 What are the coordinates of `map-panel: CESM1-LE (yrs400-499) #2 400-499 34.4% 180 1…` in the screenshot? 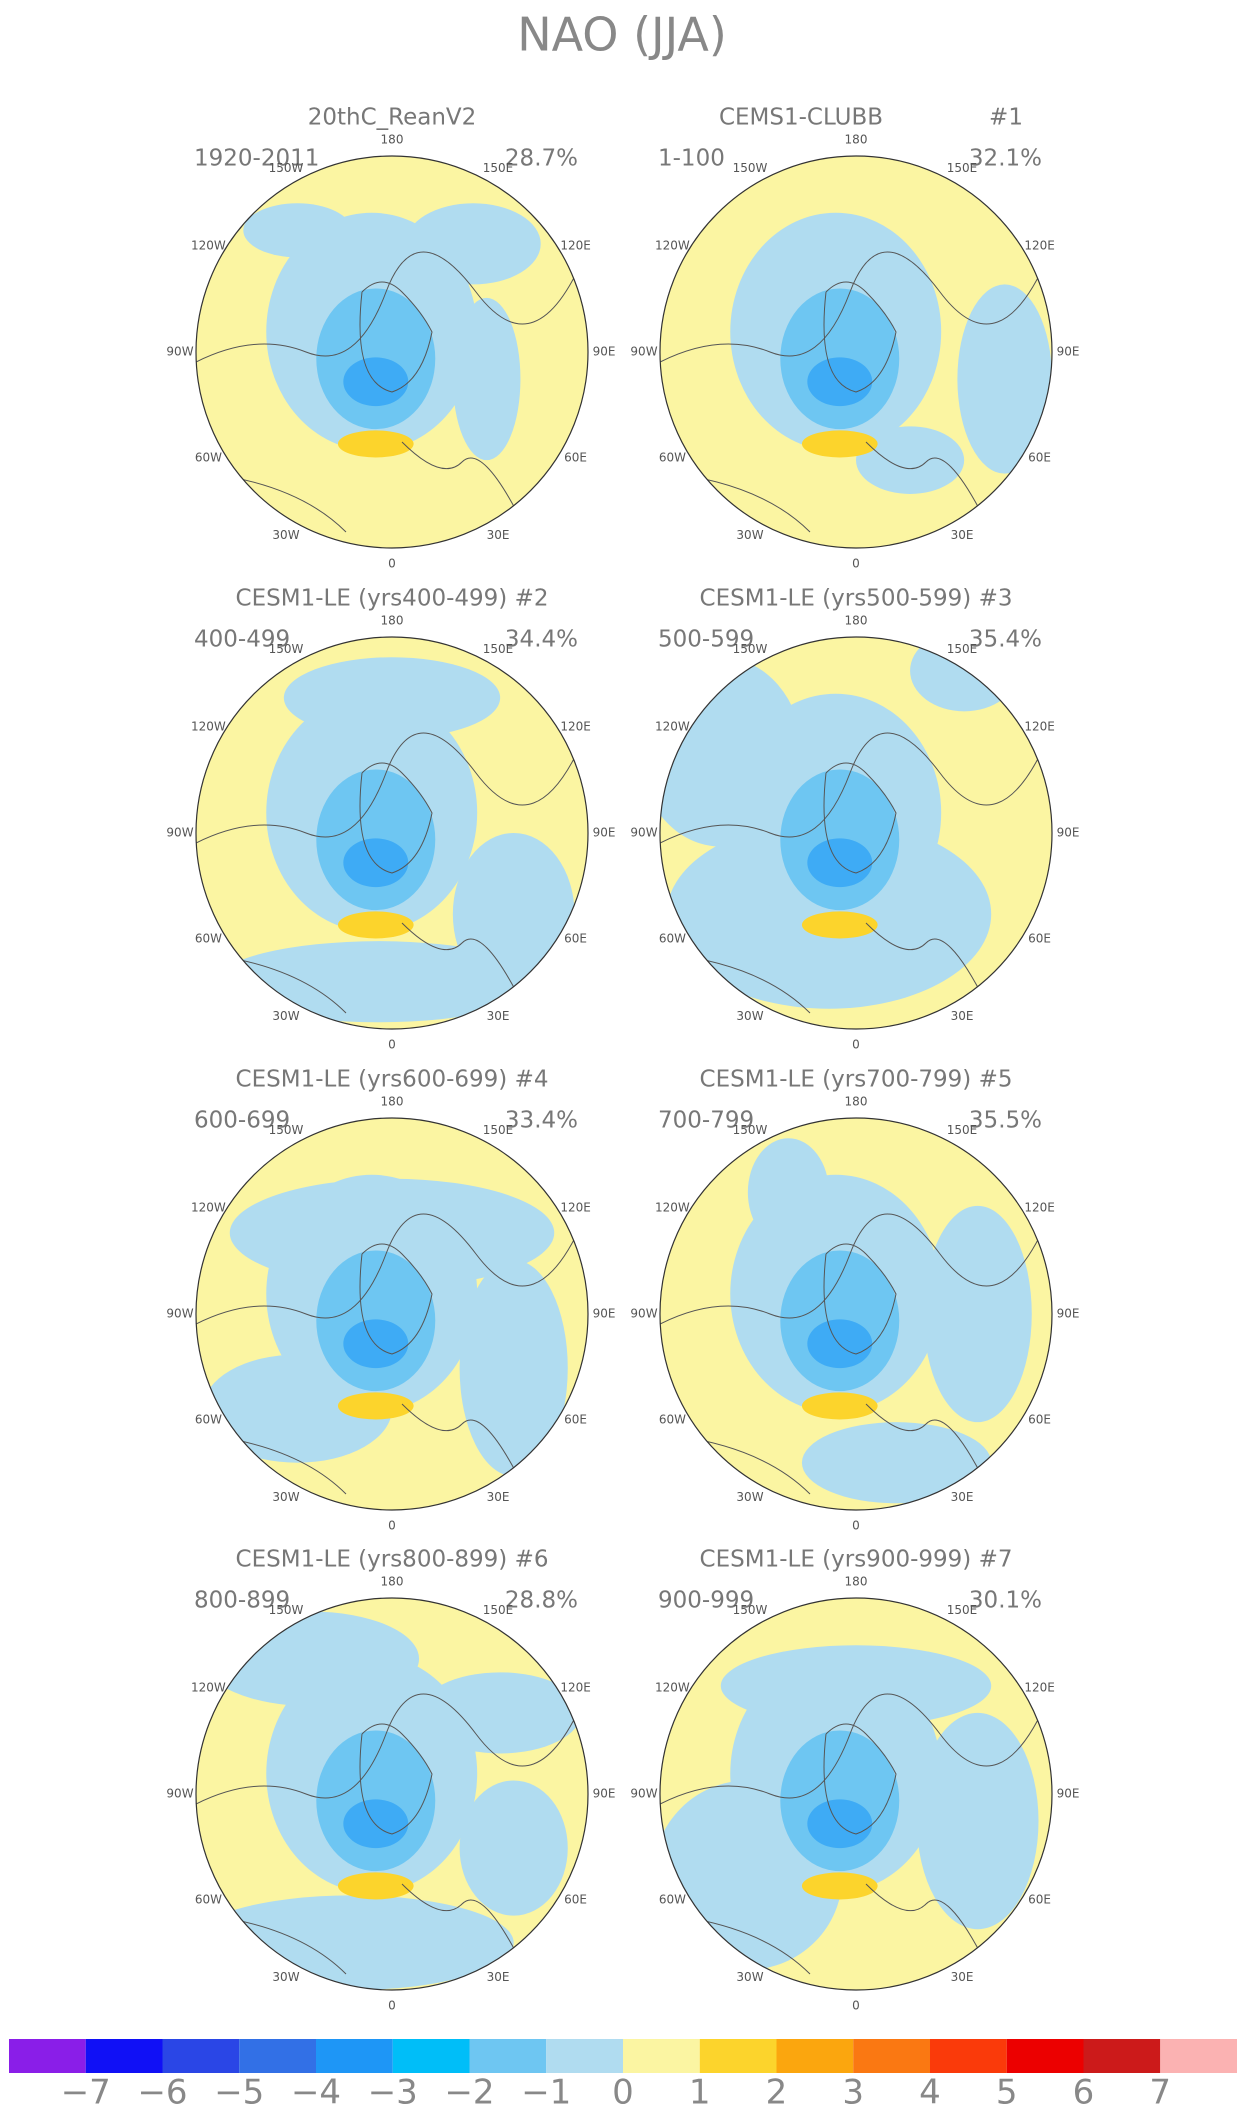 It's located at (390, 819).